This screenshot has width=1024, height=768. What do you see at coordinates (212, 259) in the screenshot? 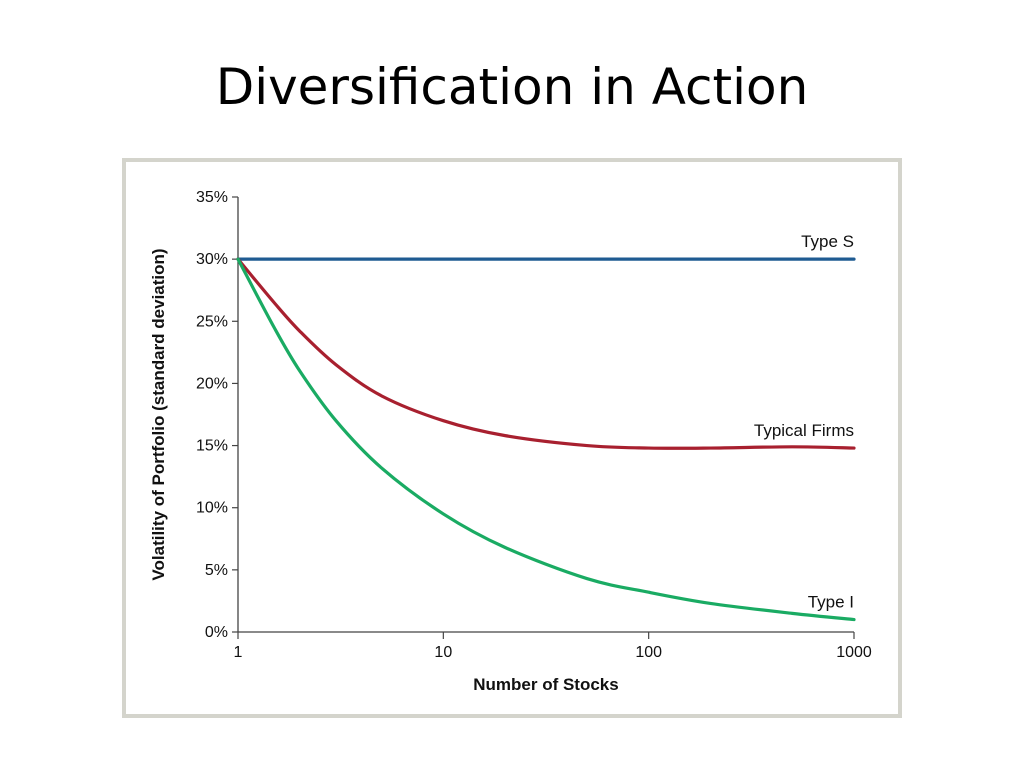
I see `y-tick-label: 30%` at bounding box center [212, 259].